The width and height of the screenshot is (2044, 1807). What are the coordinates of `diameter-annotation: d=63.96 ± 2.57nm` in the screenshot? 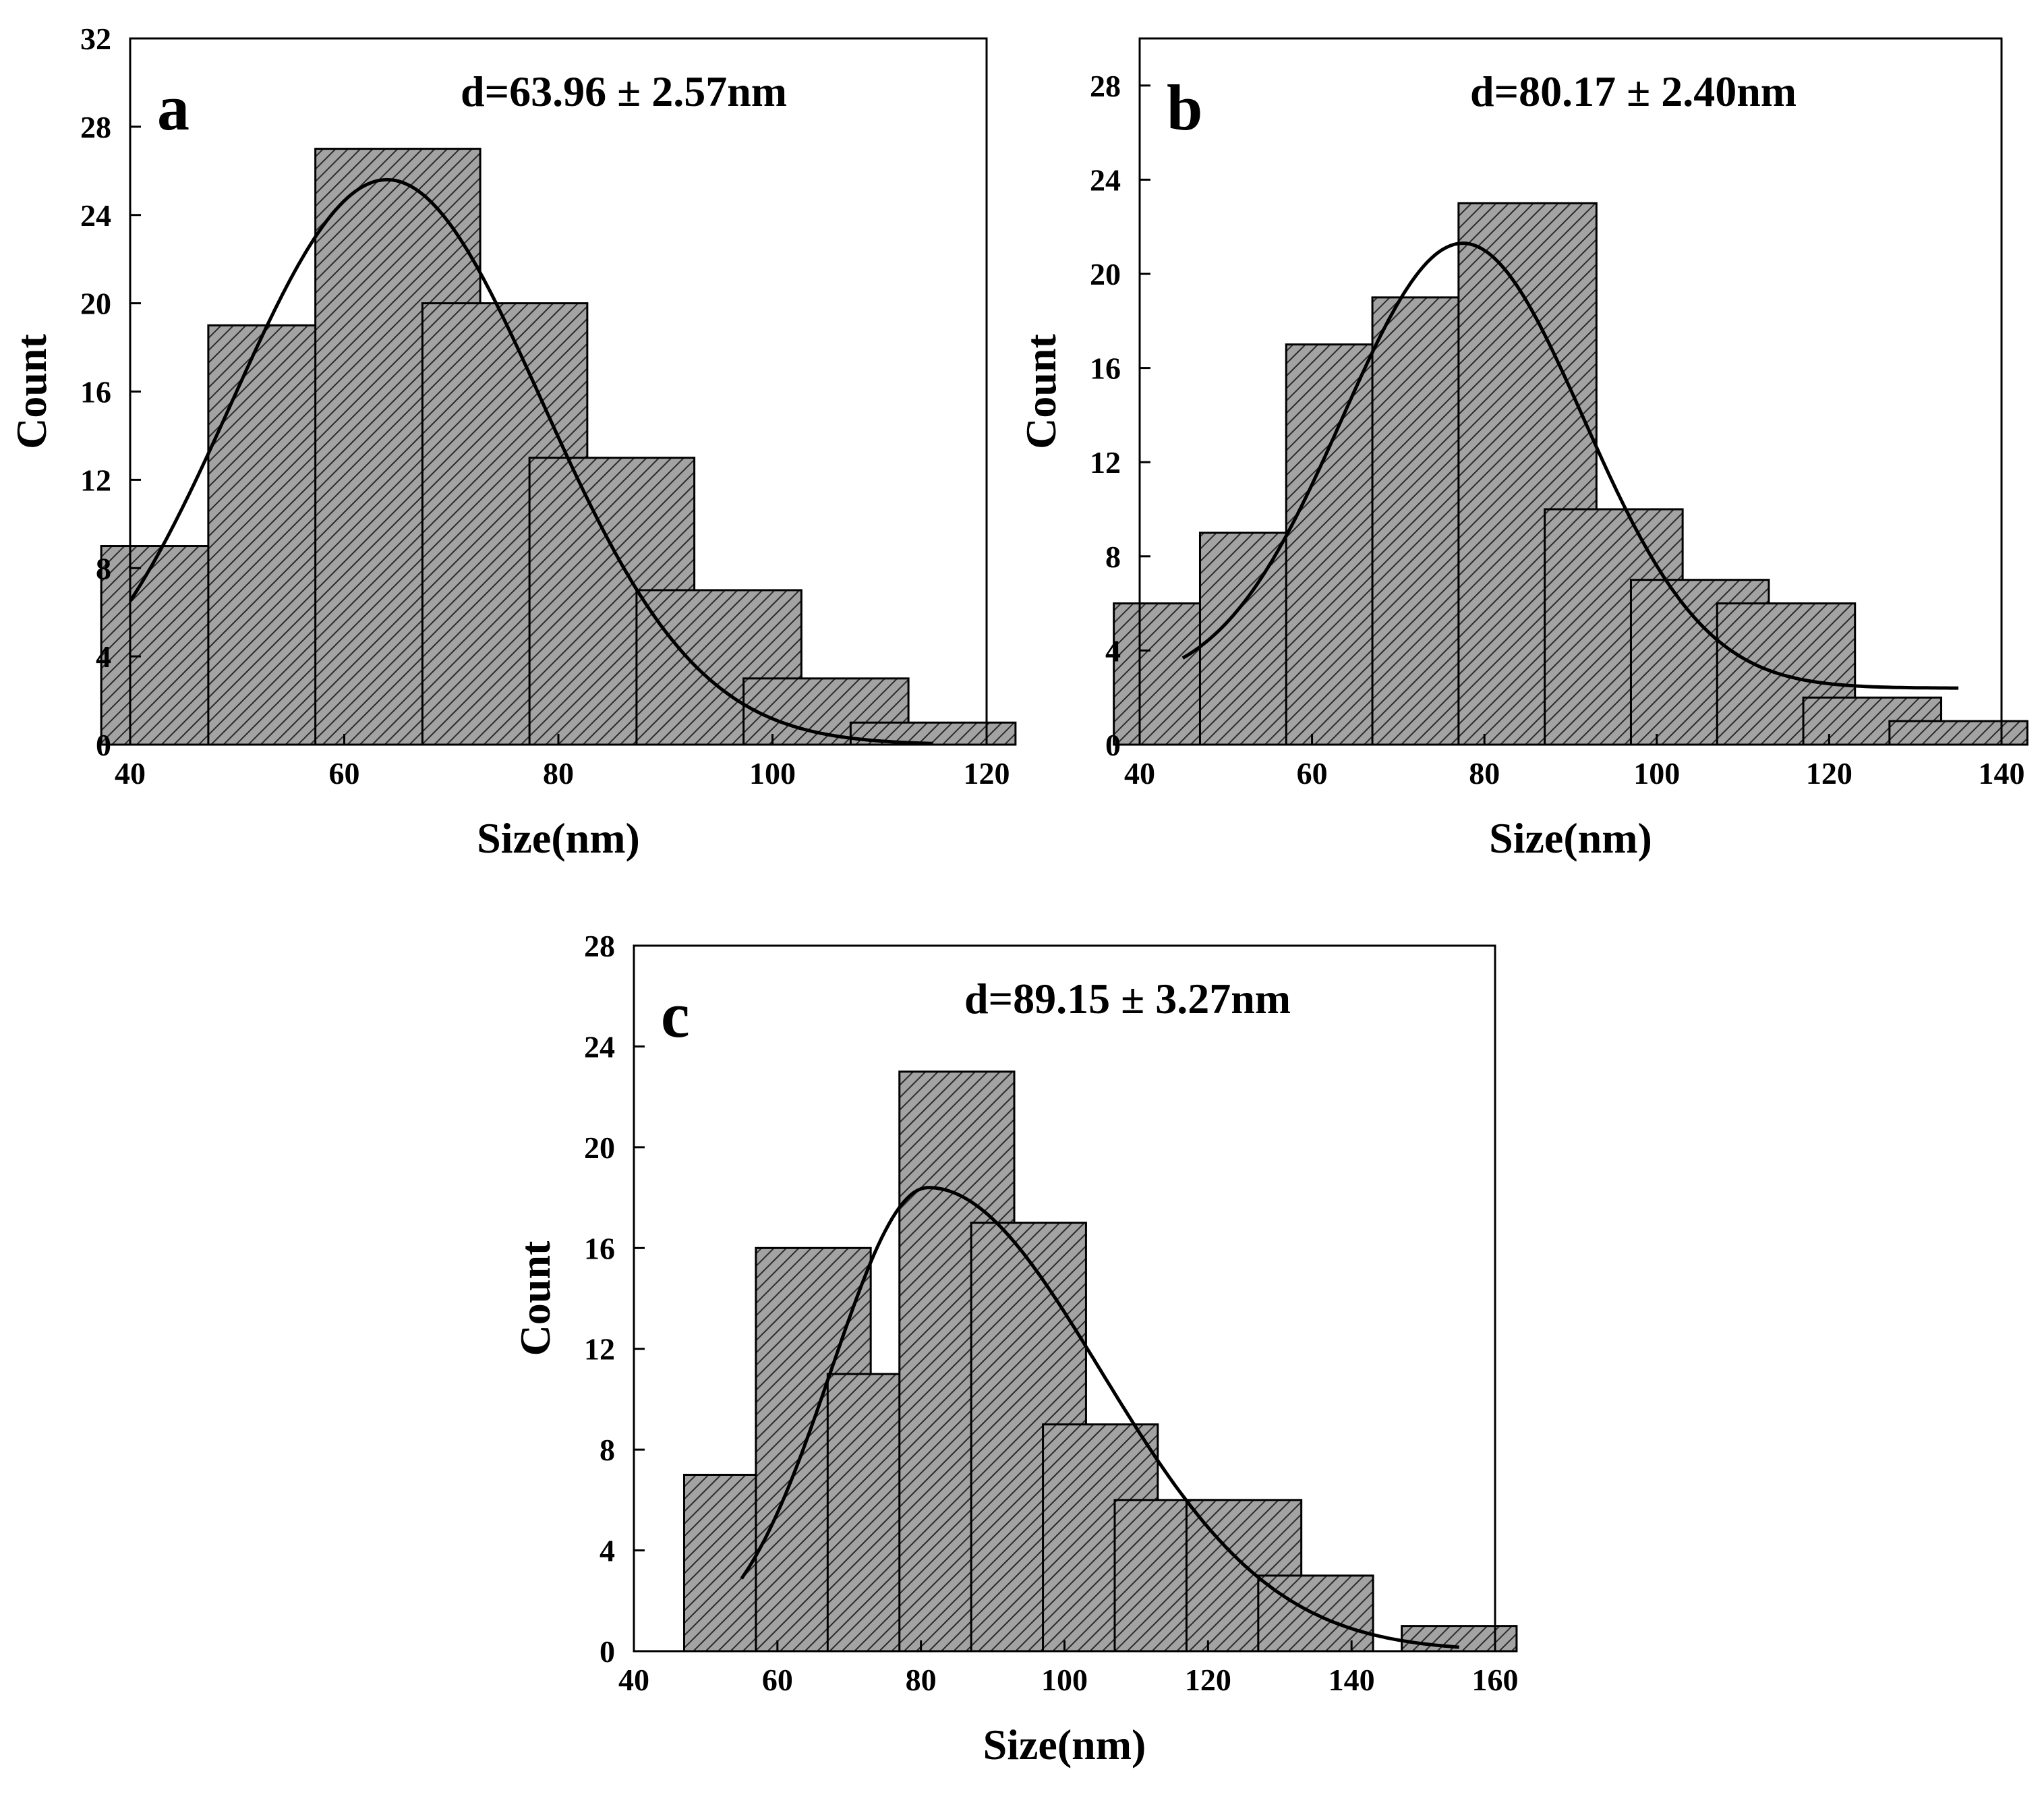 It's located at (624, 91).